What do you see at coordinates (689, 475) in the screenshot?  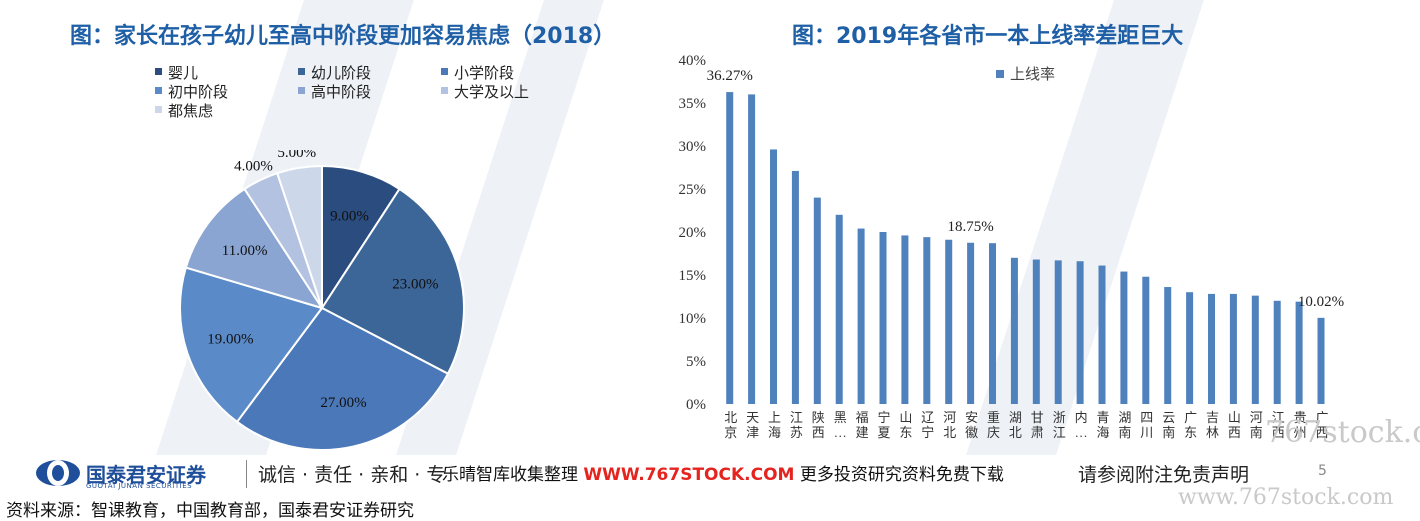 I see `promo-link: WWW.767STOCK.COM` at bounding box center [689, 475].